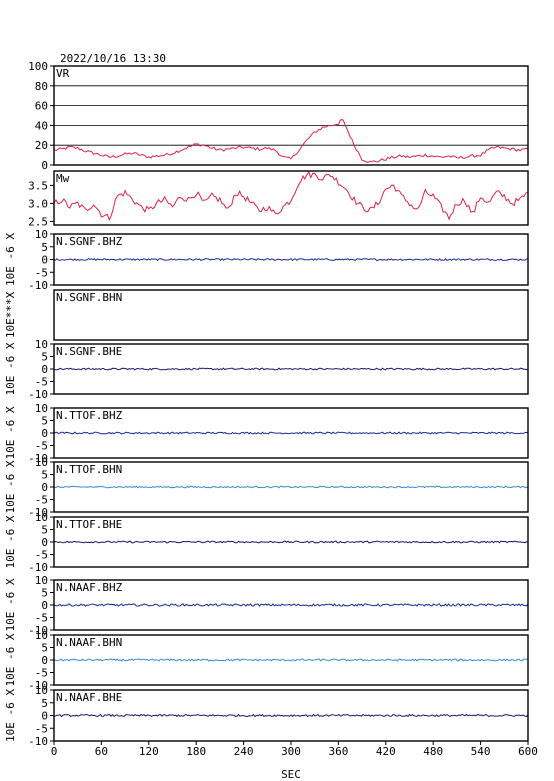  I want to click on series-line-sgnf-bhe, so click(291, 369).